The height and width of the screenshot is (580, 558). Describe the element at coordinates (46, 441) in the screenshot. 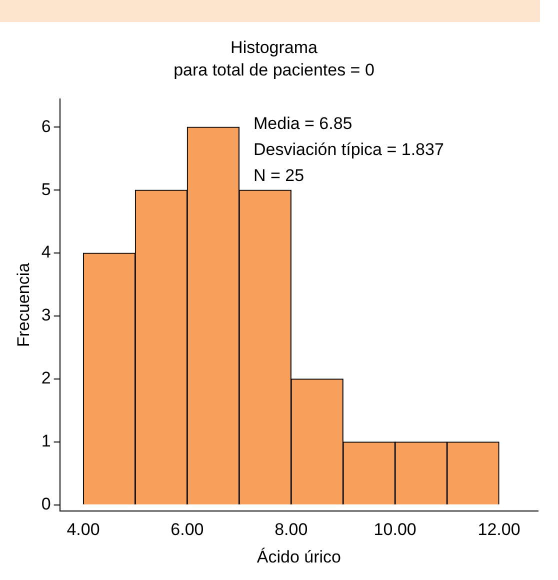

I see `y-tick-label: 1` at that location.